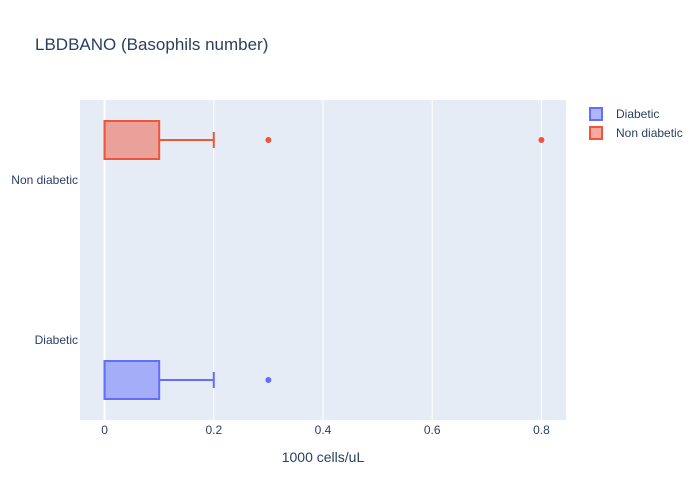 The width and height of the screenshot is (700, 500). What do you see at coordinates (649, 133) in the screenshot?
I see `legend-label: Non diabetic` at bounding box center [649, 133].